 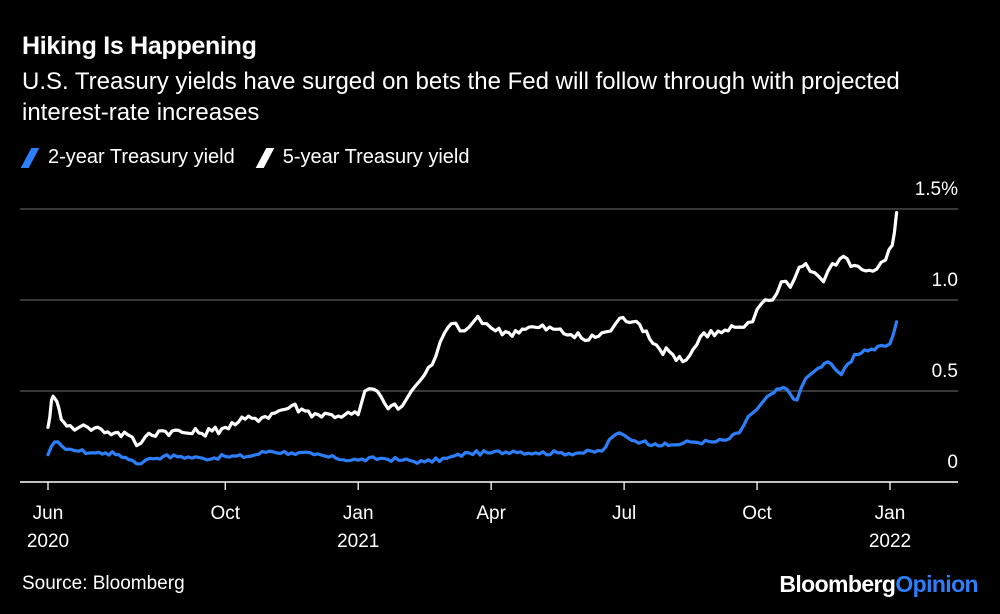 I want to click on x-tick-label-4: Jul, so click(x=624, y=513).